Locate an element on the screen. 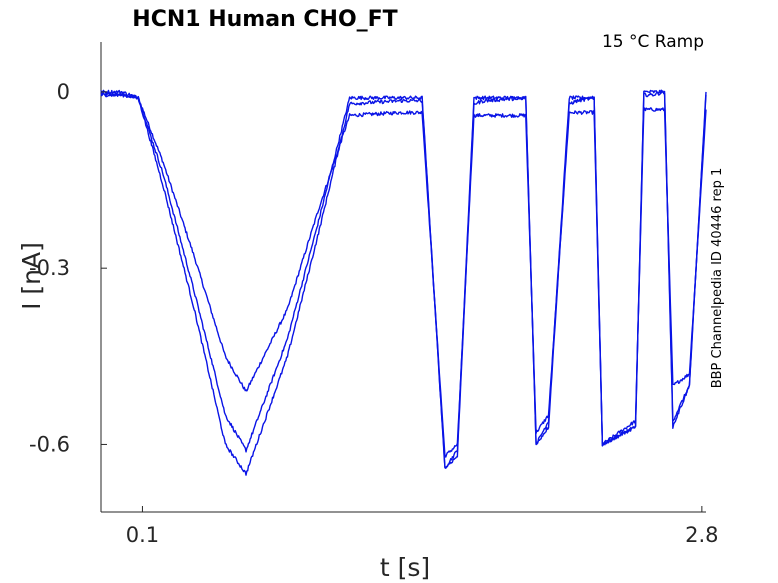 The width and height of the screenshot is (778, 583). x-tick-label: 0.1 is located at coordinates (142, 535).